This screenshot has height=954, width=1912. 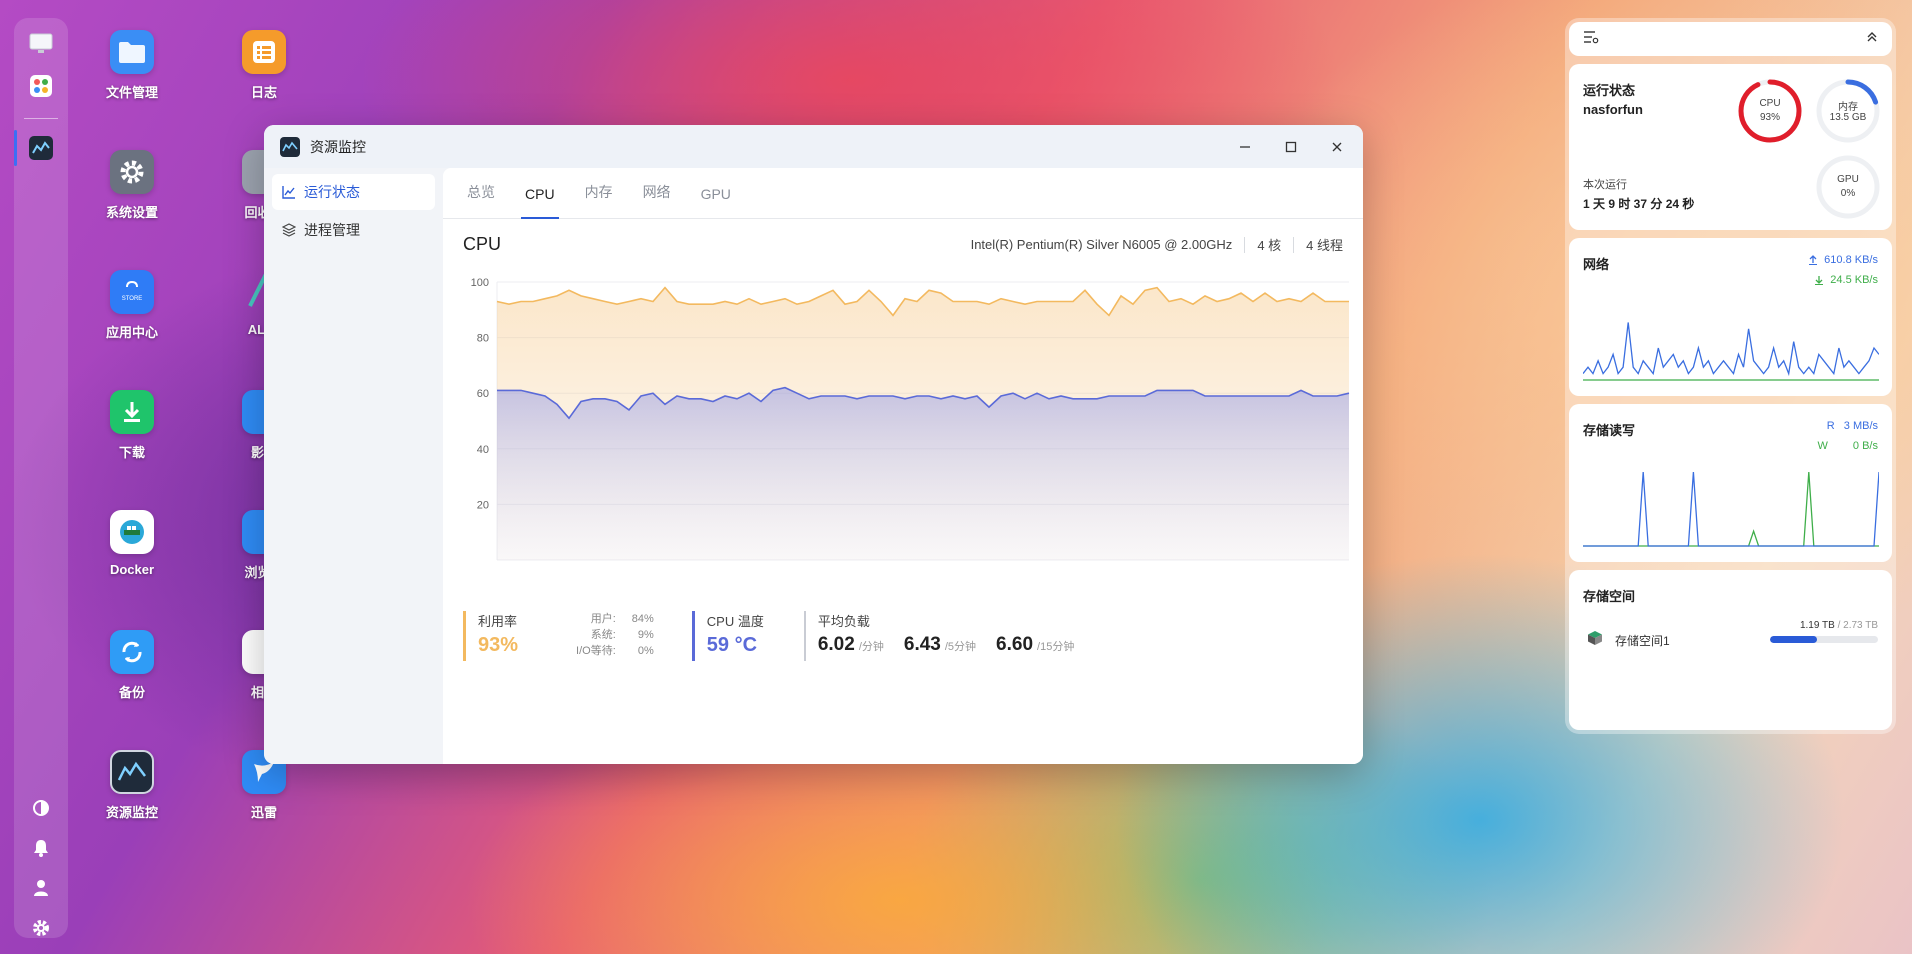 I want to click on window-titlebar: 资源监控, so click(x=813, y=146).